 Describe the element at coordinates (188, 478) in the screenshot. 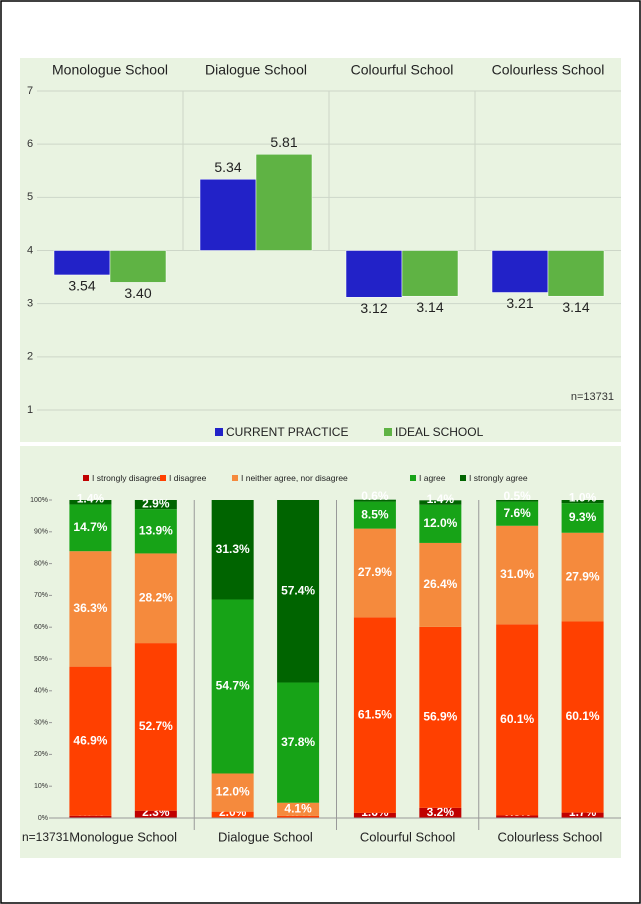

I see `legend-label: I disagree` at that location.